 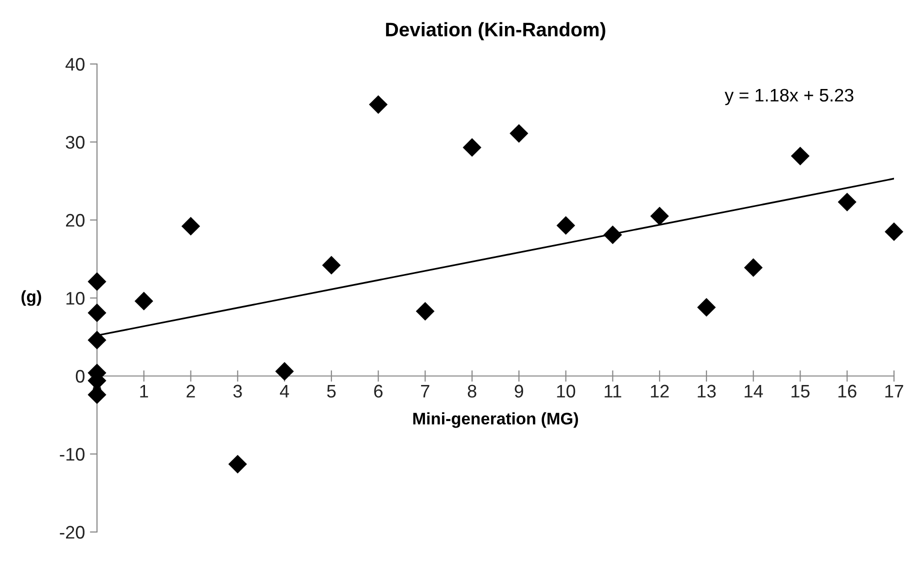 What do you see at coordinates (75, 298) in the screenshot?
I see `y-tick-label: 10` at bounding box center [75, 298].